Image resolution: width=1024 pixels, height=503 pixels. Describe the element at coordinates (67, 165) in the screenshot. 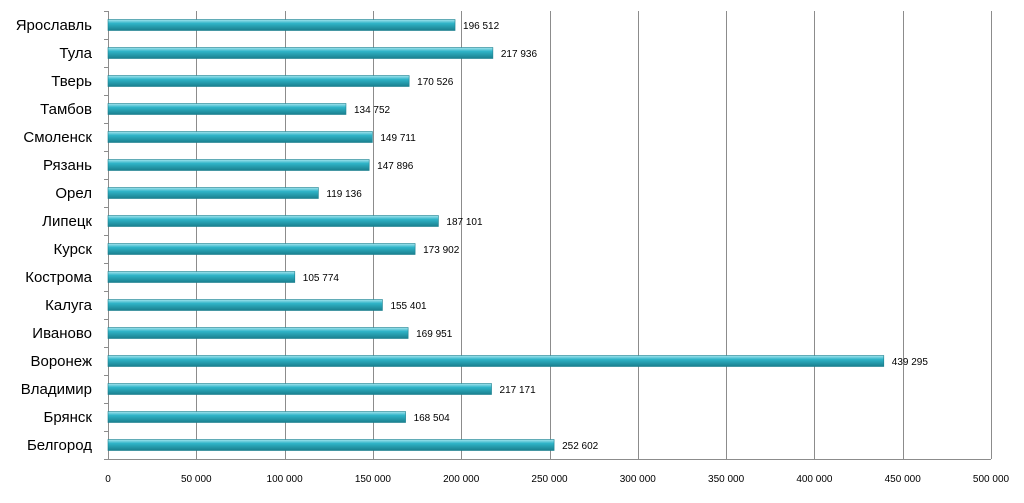

I see `category-label: Рязань` at that location.